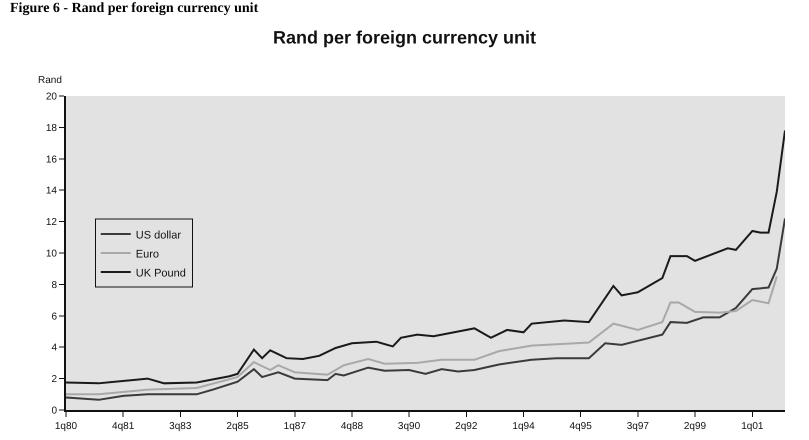 The width and height of the screenshot is (809, 440). What do you see at coordinates (52, 128) in the screenshot?
I see `y-tick-label: 18` at bounding box center [52, 128].